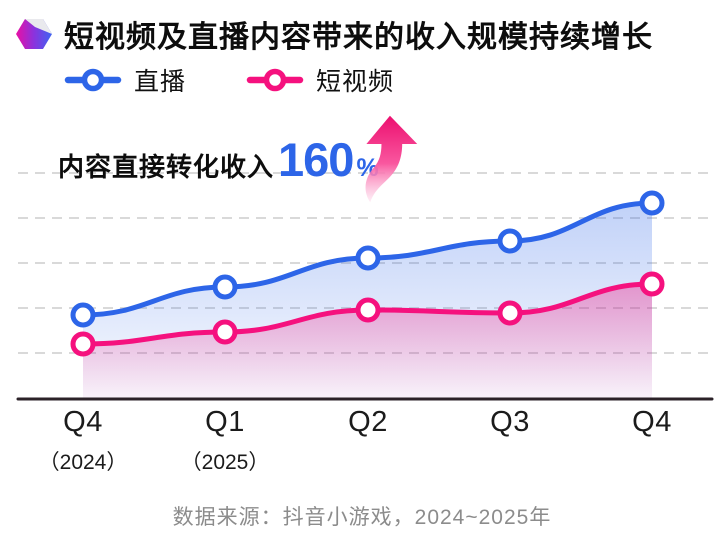 This screenshot has height=550, width=724. Describe the element at coordinates (93, 80) in the screenshot. I see `line-marker-blue-icon` at that location.